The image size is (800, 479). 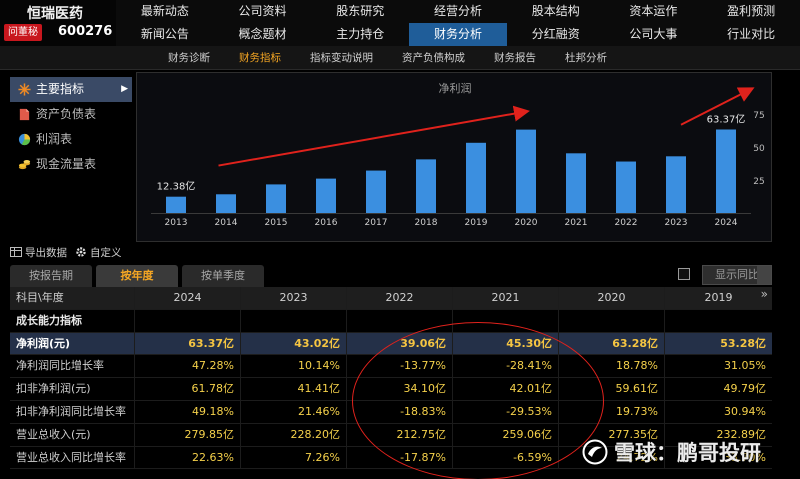 What do you see at coordinates (505, 298) in the screenshot?
I see `year-header: 2021` at bounding box center [505, 298].